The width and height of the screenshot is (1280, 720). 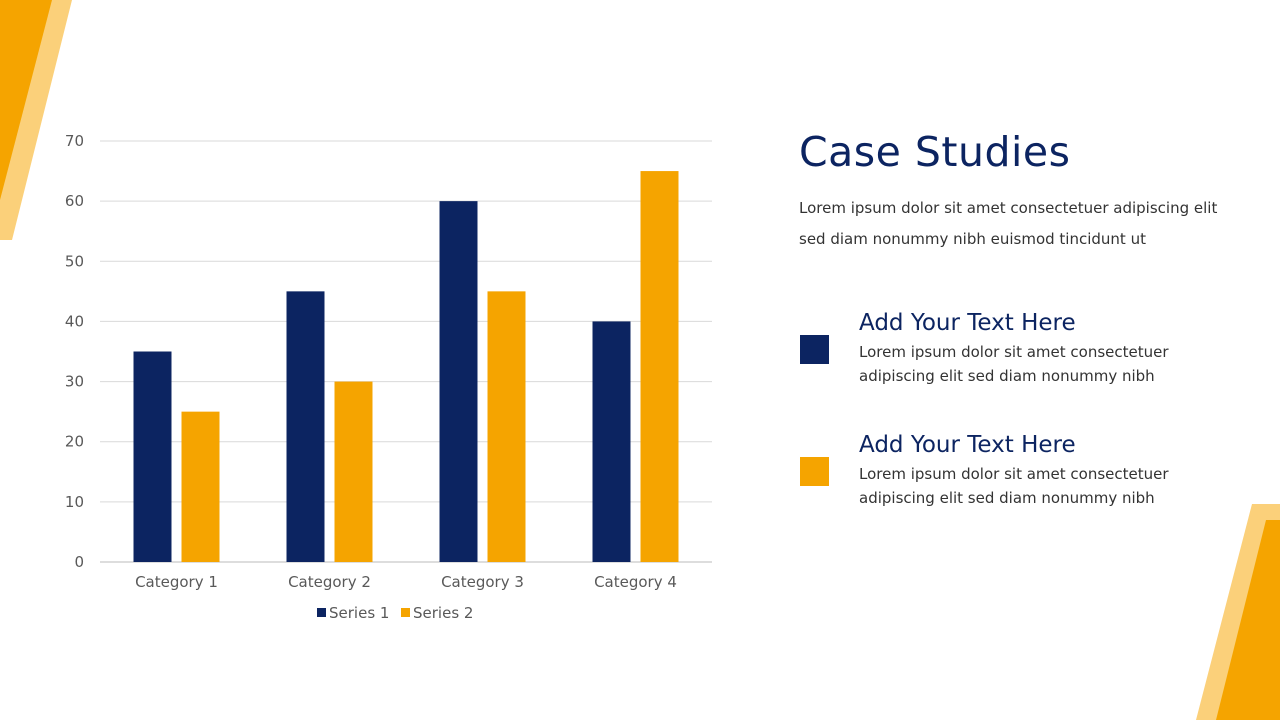 What do you see at coordinates (26, 100) in the screenshot?
I see `top-left-dark-stripe` at bounding box center [26, 100].